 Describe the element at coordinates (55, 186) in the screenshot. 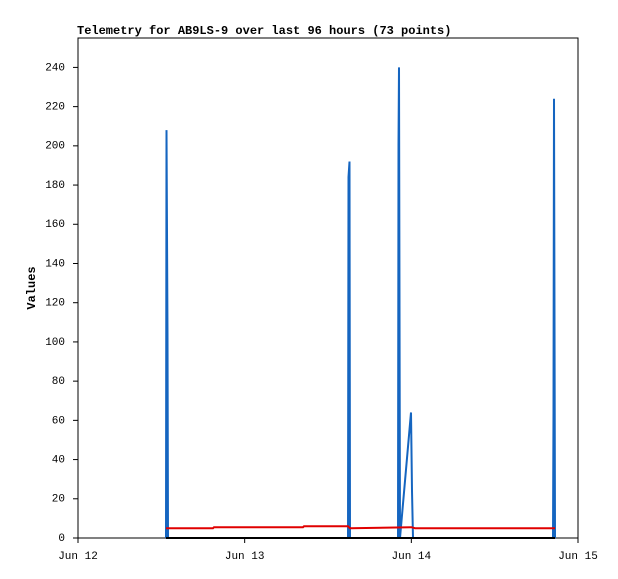

I see `y-tick-label: 180` at that location.